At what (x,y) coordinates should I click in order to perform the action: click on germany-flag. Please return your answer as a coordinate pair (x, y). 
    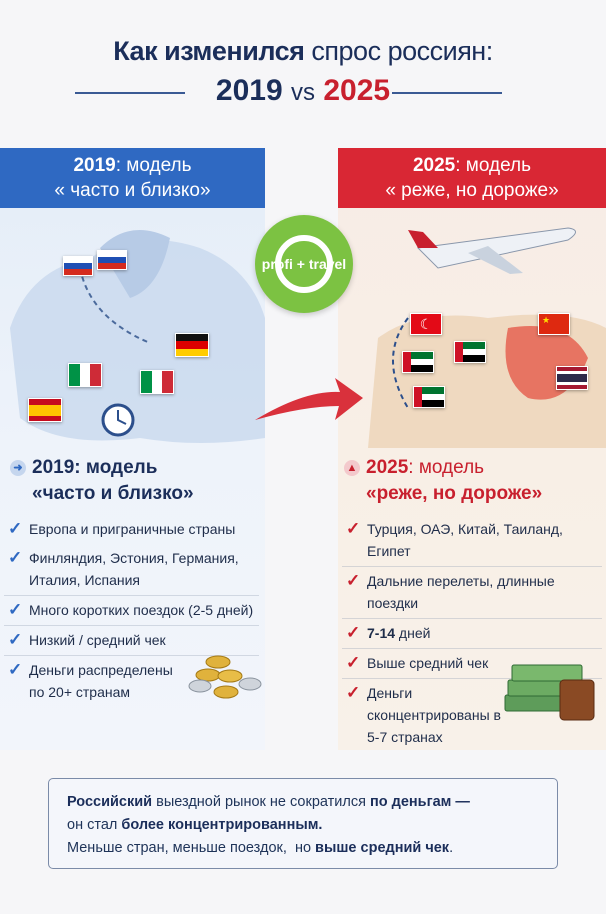
    Looking at the image, I should click on (192, 345).